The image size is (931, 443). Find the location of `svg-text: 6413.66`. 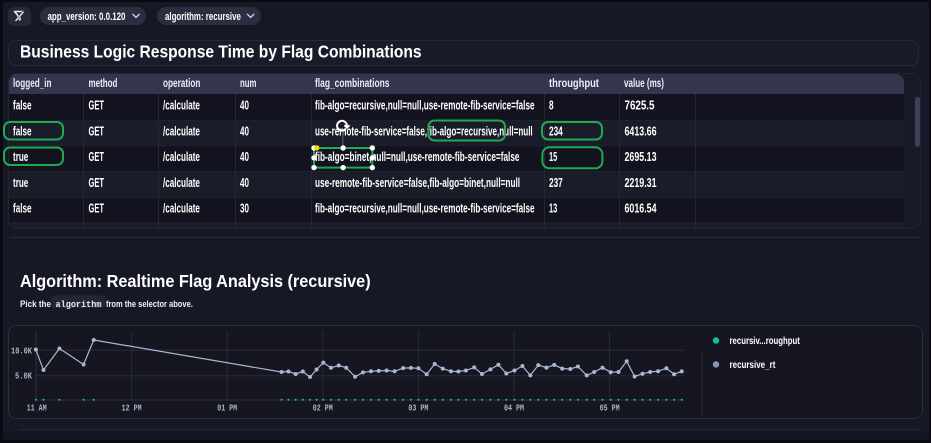

svg-text: 6413.66 is located at coordinates (641, 132).